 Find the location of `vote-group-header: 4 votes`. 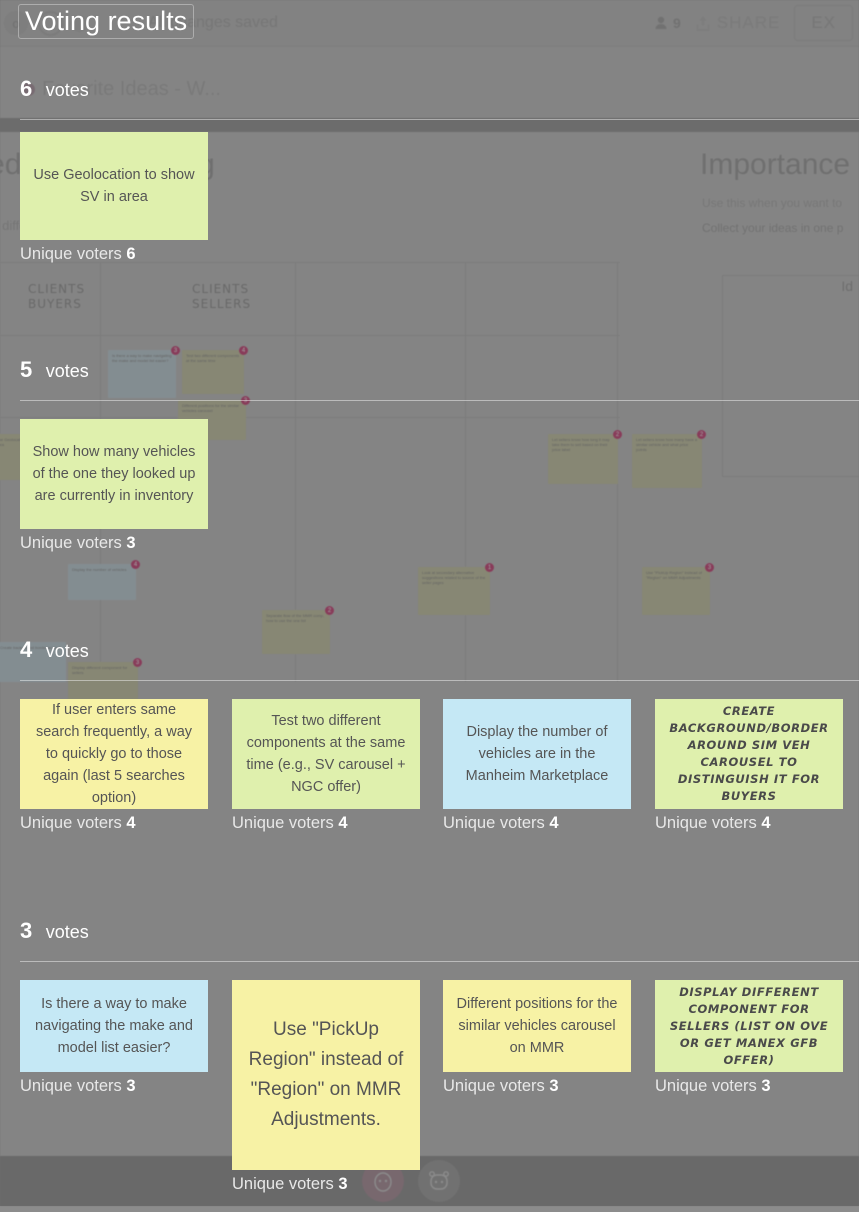

vote-group-header: 4 votes is located at coordinates (429, 659).